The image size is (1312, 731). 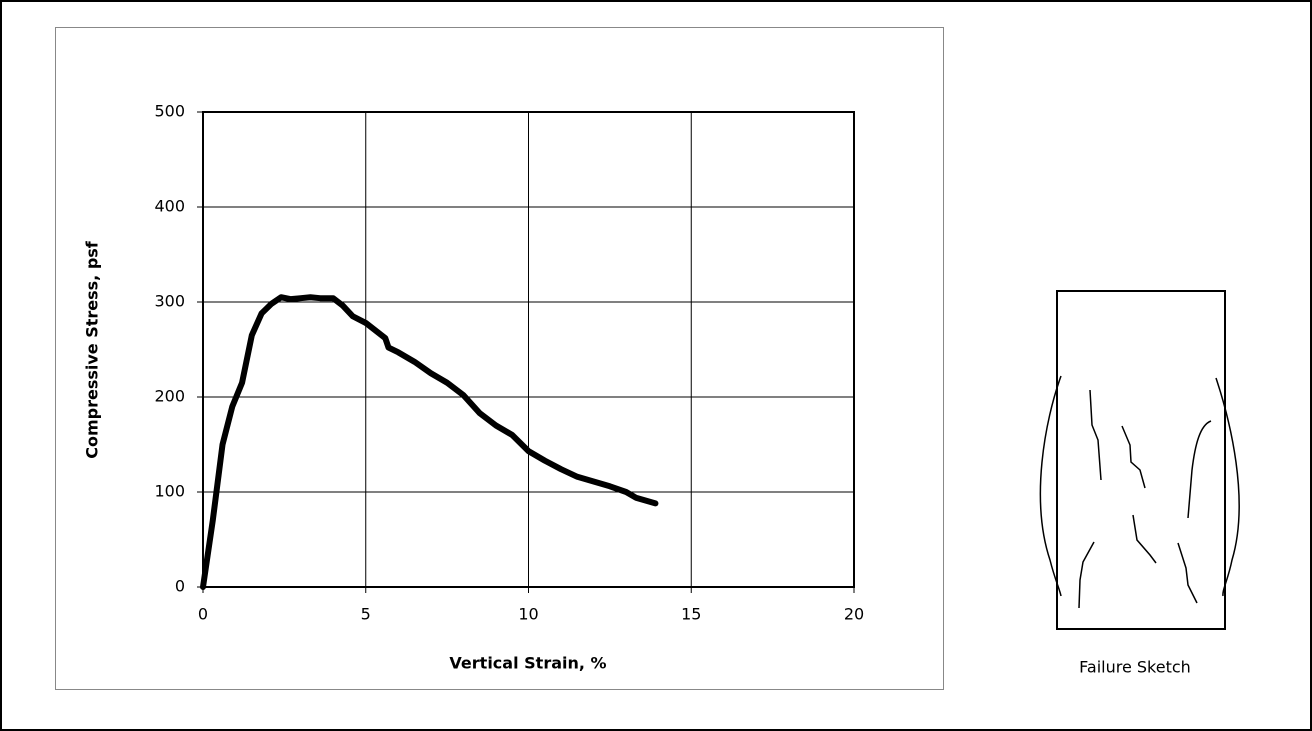 What do you see at coordinates (169, 111) in the screenshot?
I see `y-tick-label: 500` at bounding box center [169, 111].